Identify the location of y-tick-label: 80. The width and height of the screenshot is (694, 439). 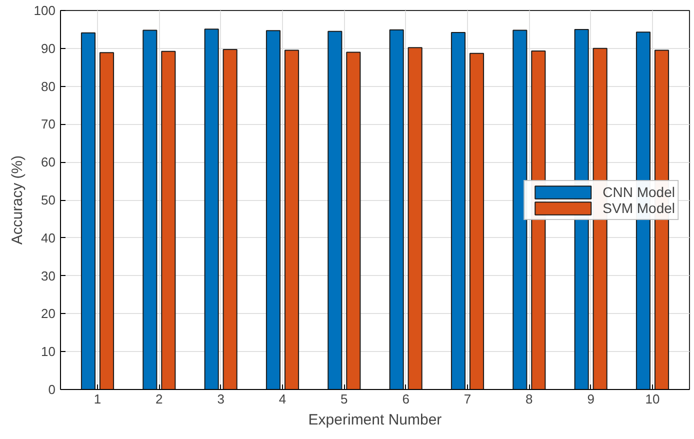
(48, 86).